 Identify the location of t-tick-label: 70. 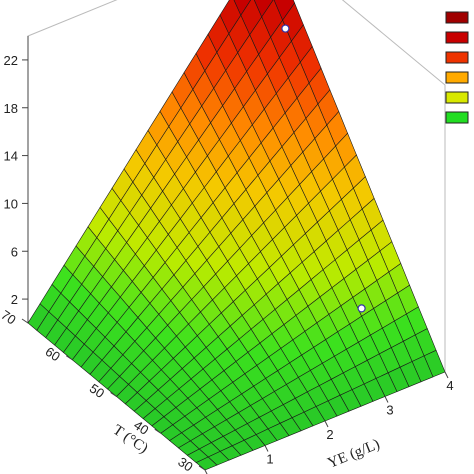
(9, 317).